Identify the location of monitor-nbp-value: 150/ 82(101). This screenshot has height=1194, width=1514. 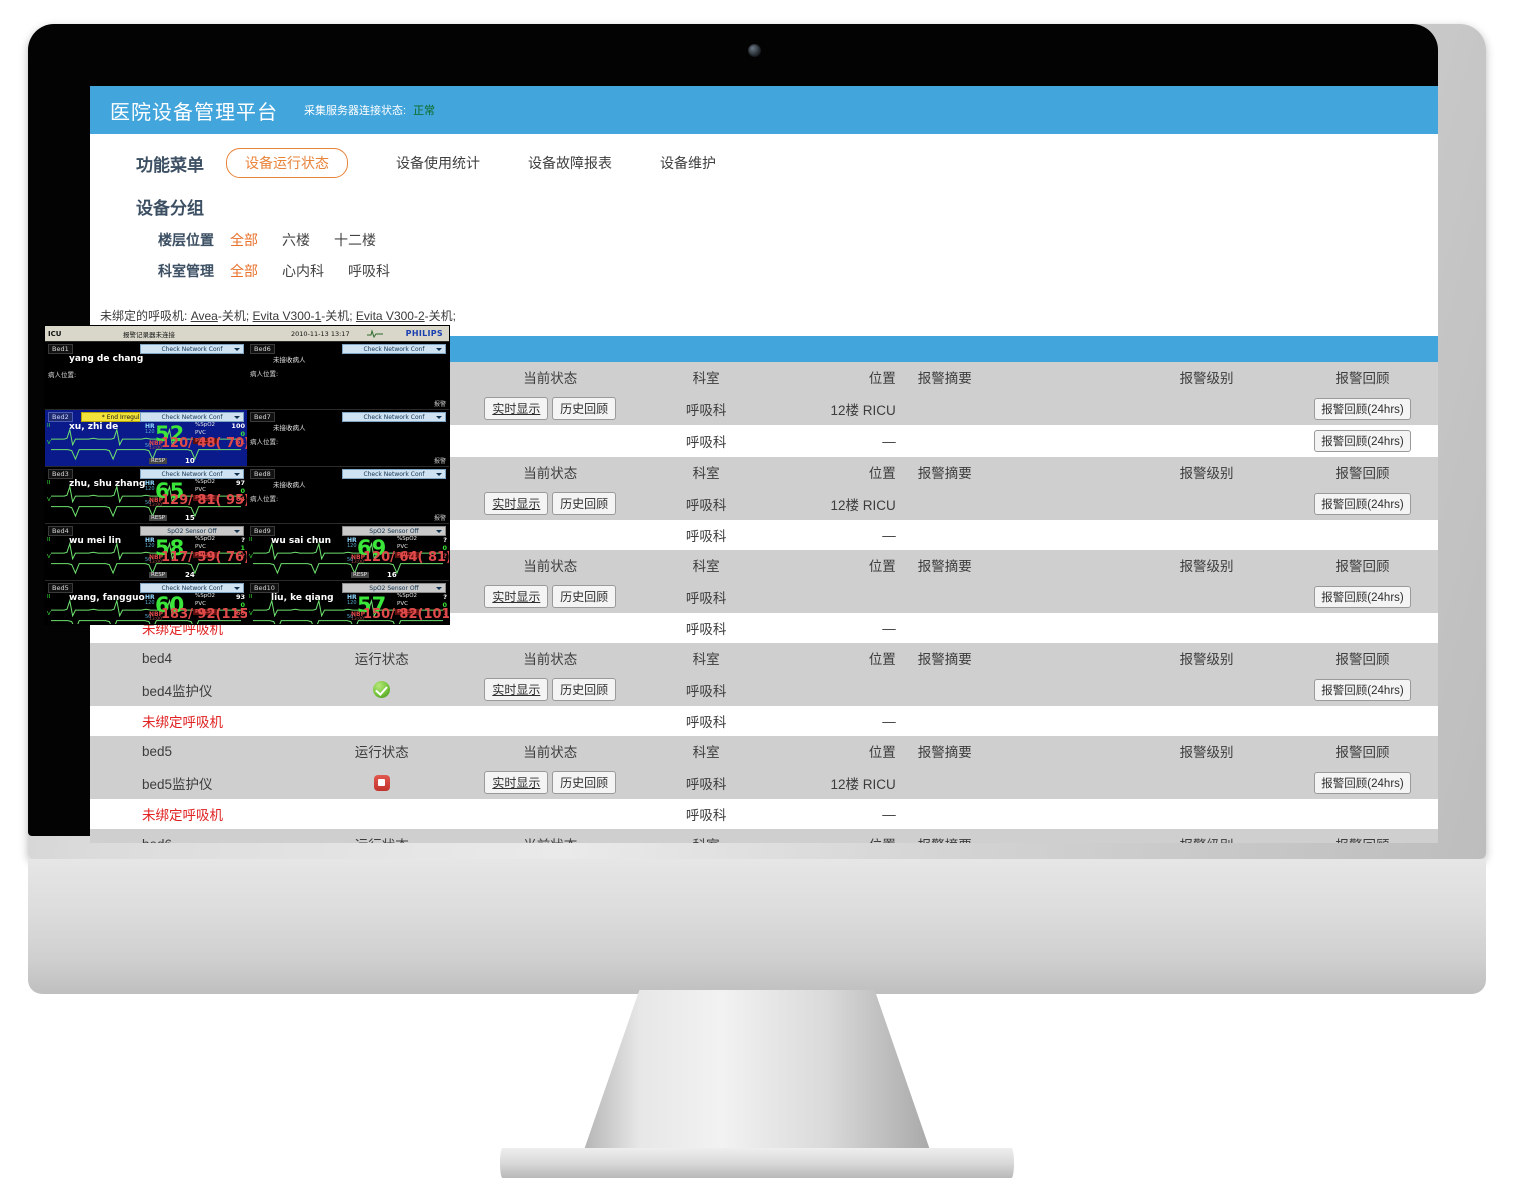
(406, 614).